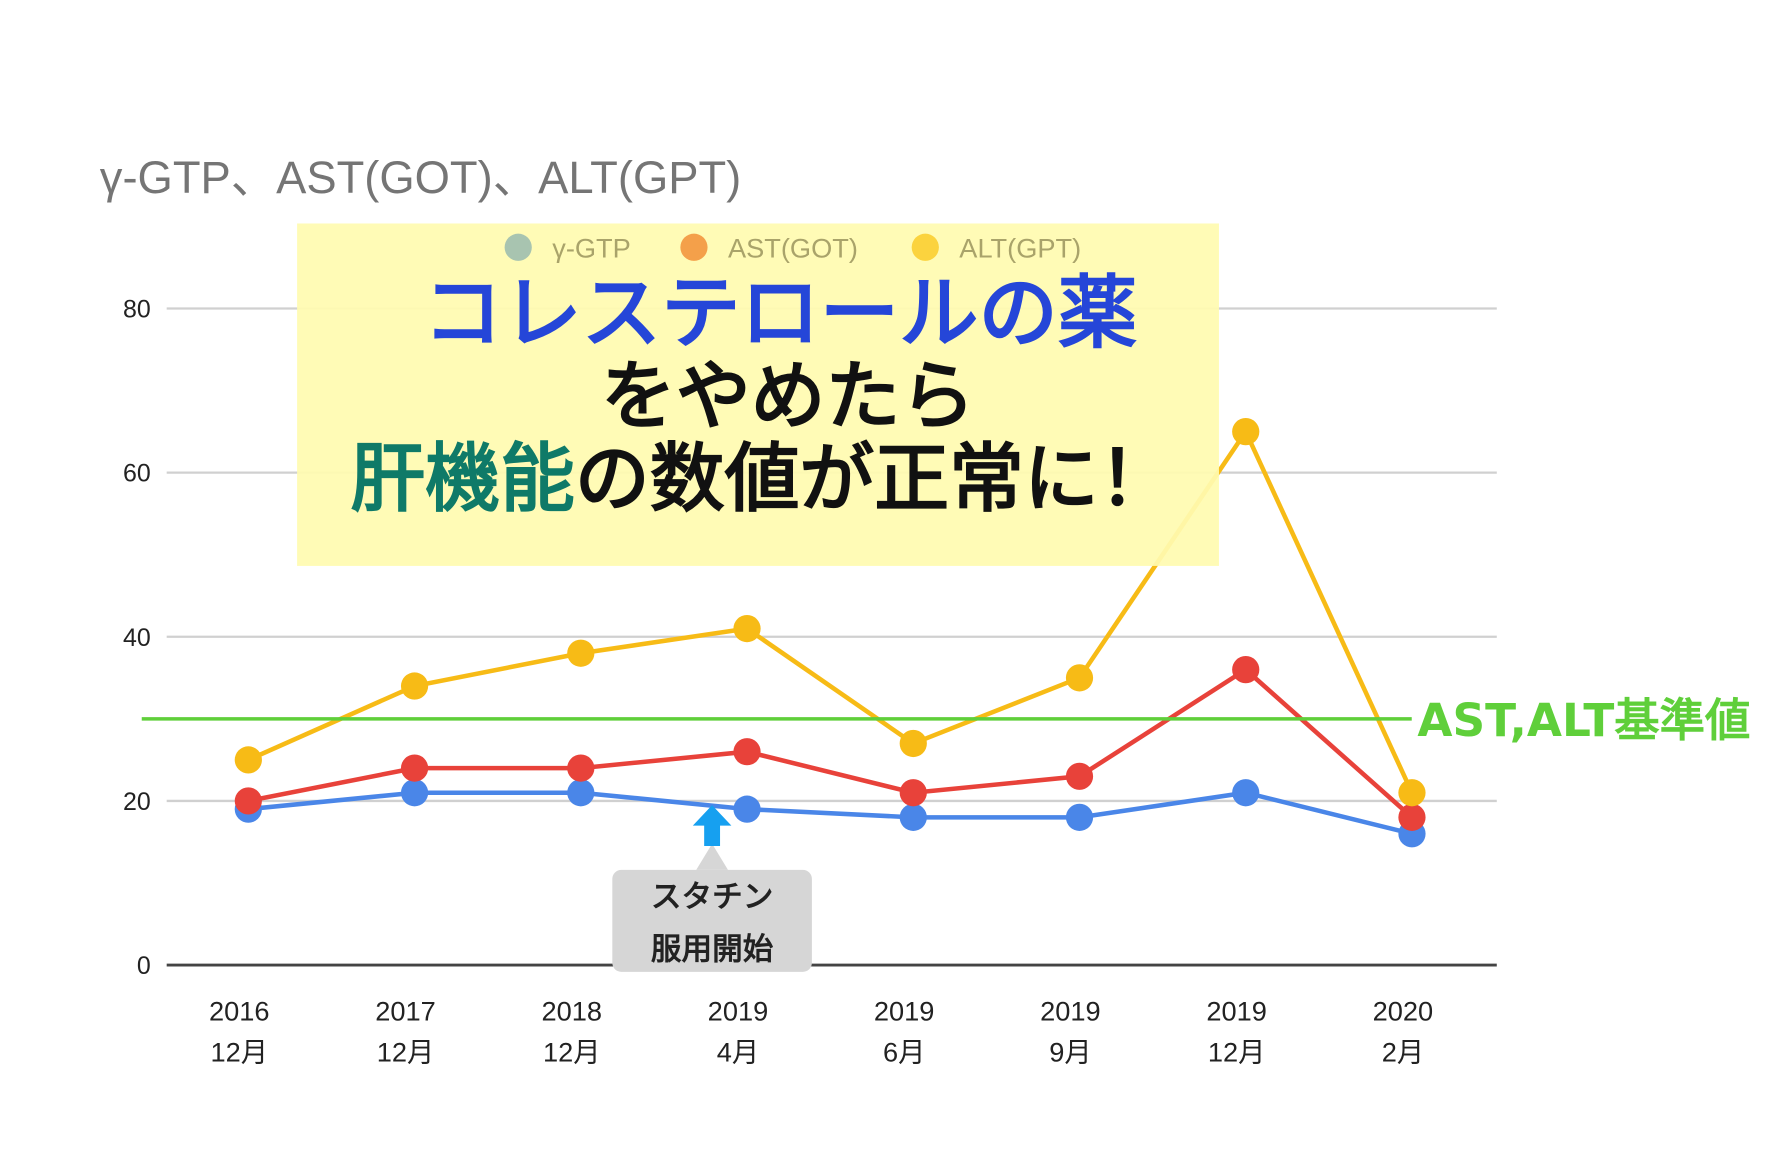  I want to click on x-tick-label: 6月, so click(904, 1051).